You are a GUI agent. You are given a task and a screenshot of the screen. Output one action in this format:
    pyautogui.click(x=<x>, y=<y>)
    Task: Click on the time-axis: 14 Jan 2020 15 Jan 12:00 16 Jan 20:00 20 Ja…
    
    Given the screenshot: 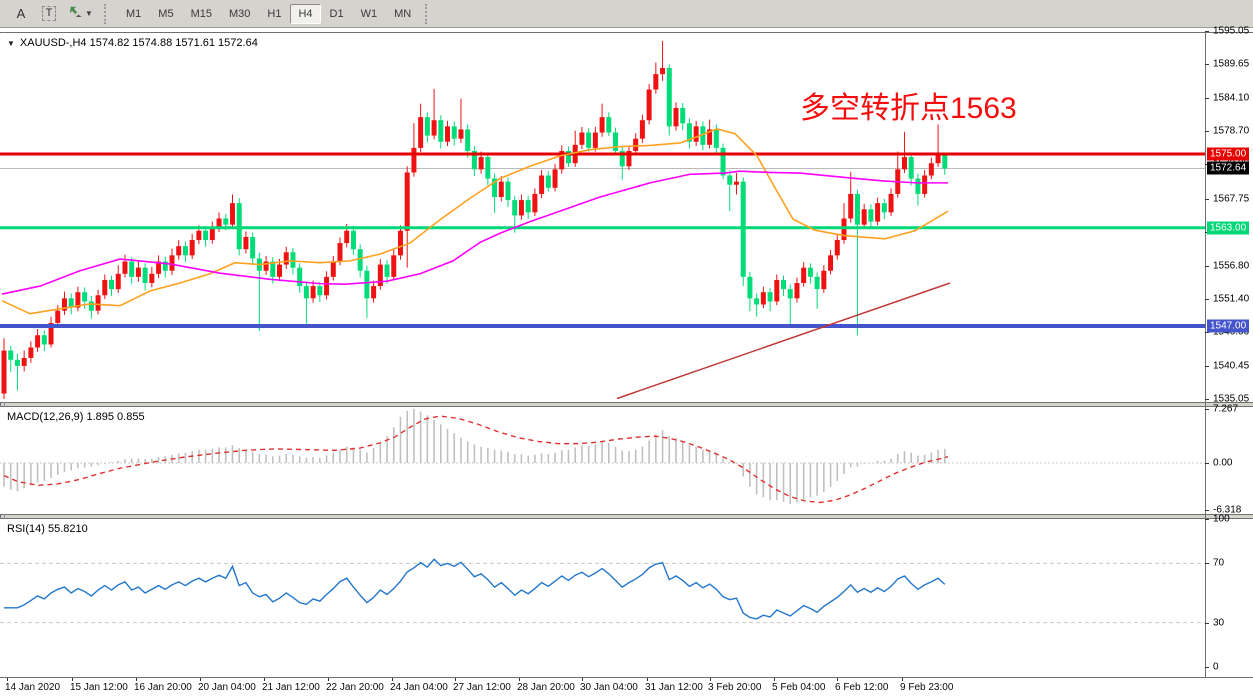 What is the action you would take?
    pyautogui.click(x=626, y=688)
    